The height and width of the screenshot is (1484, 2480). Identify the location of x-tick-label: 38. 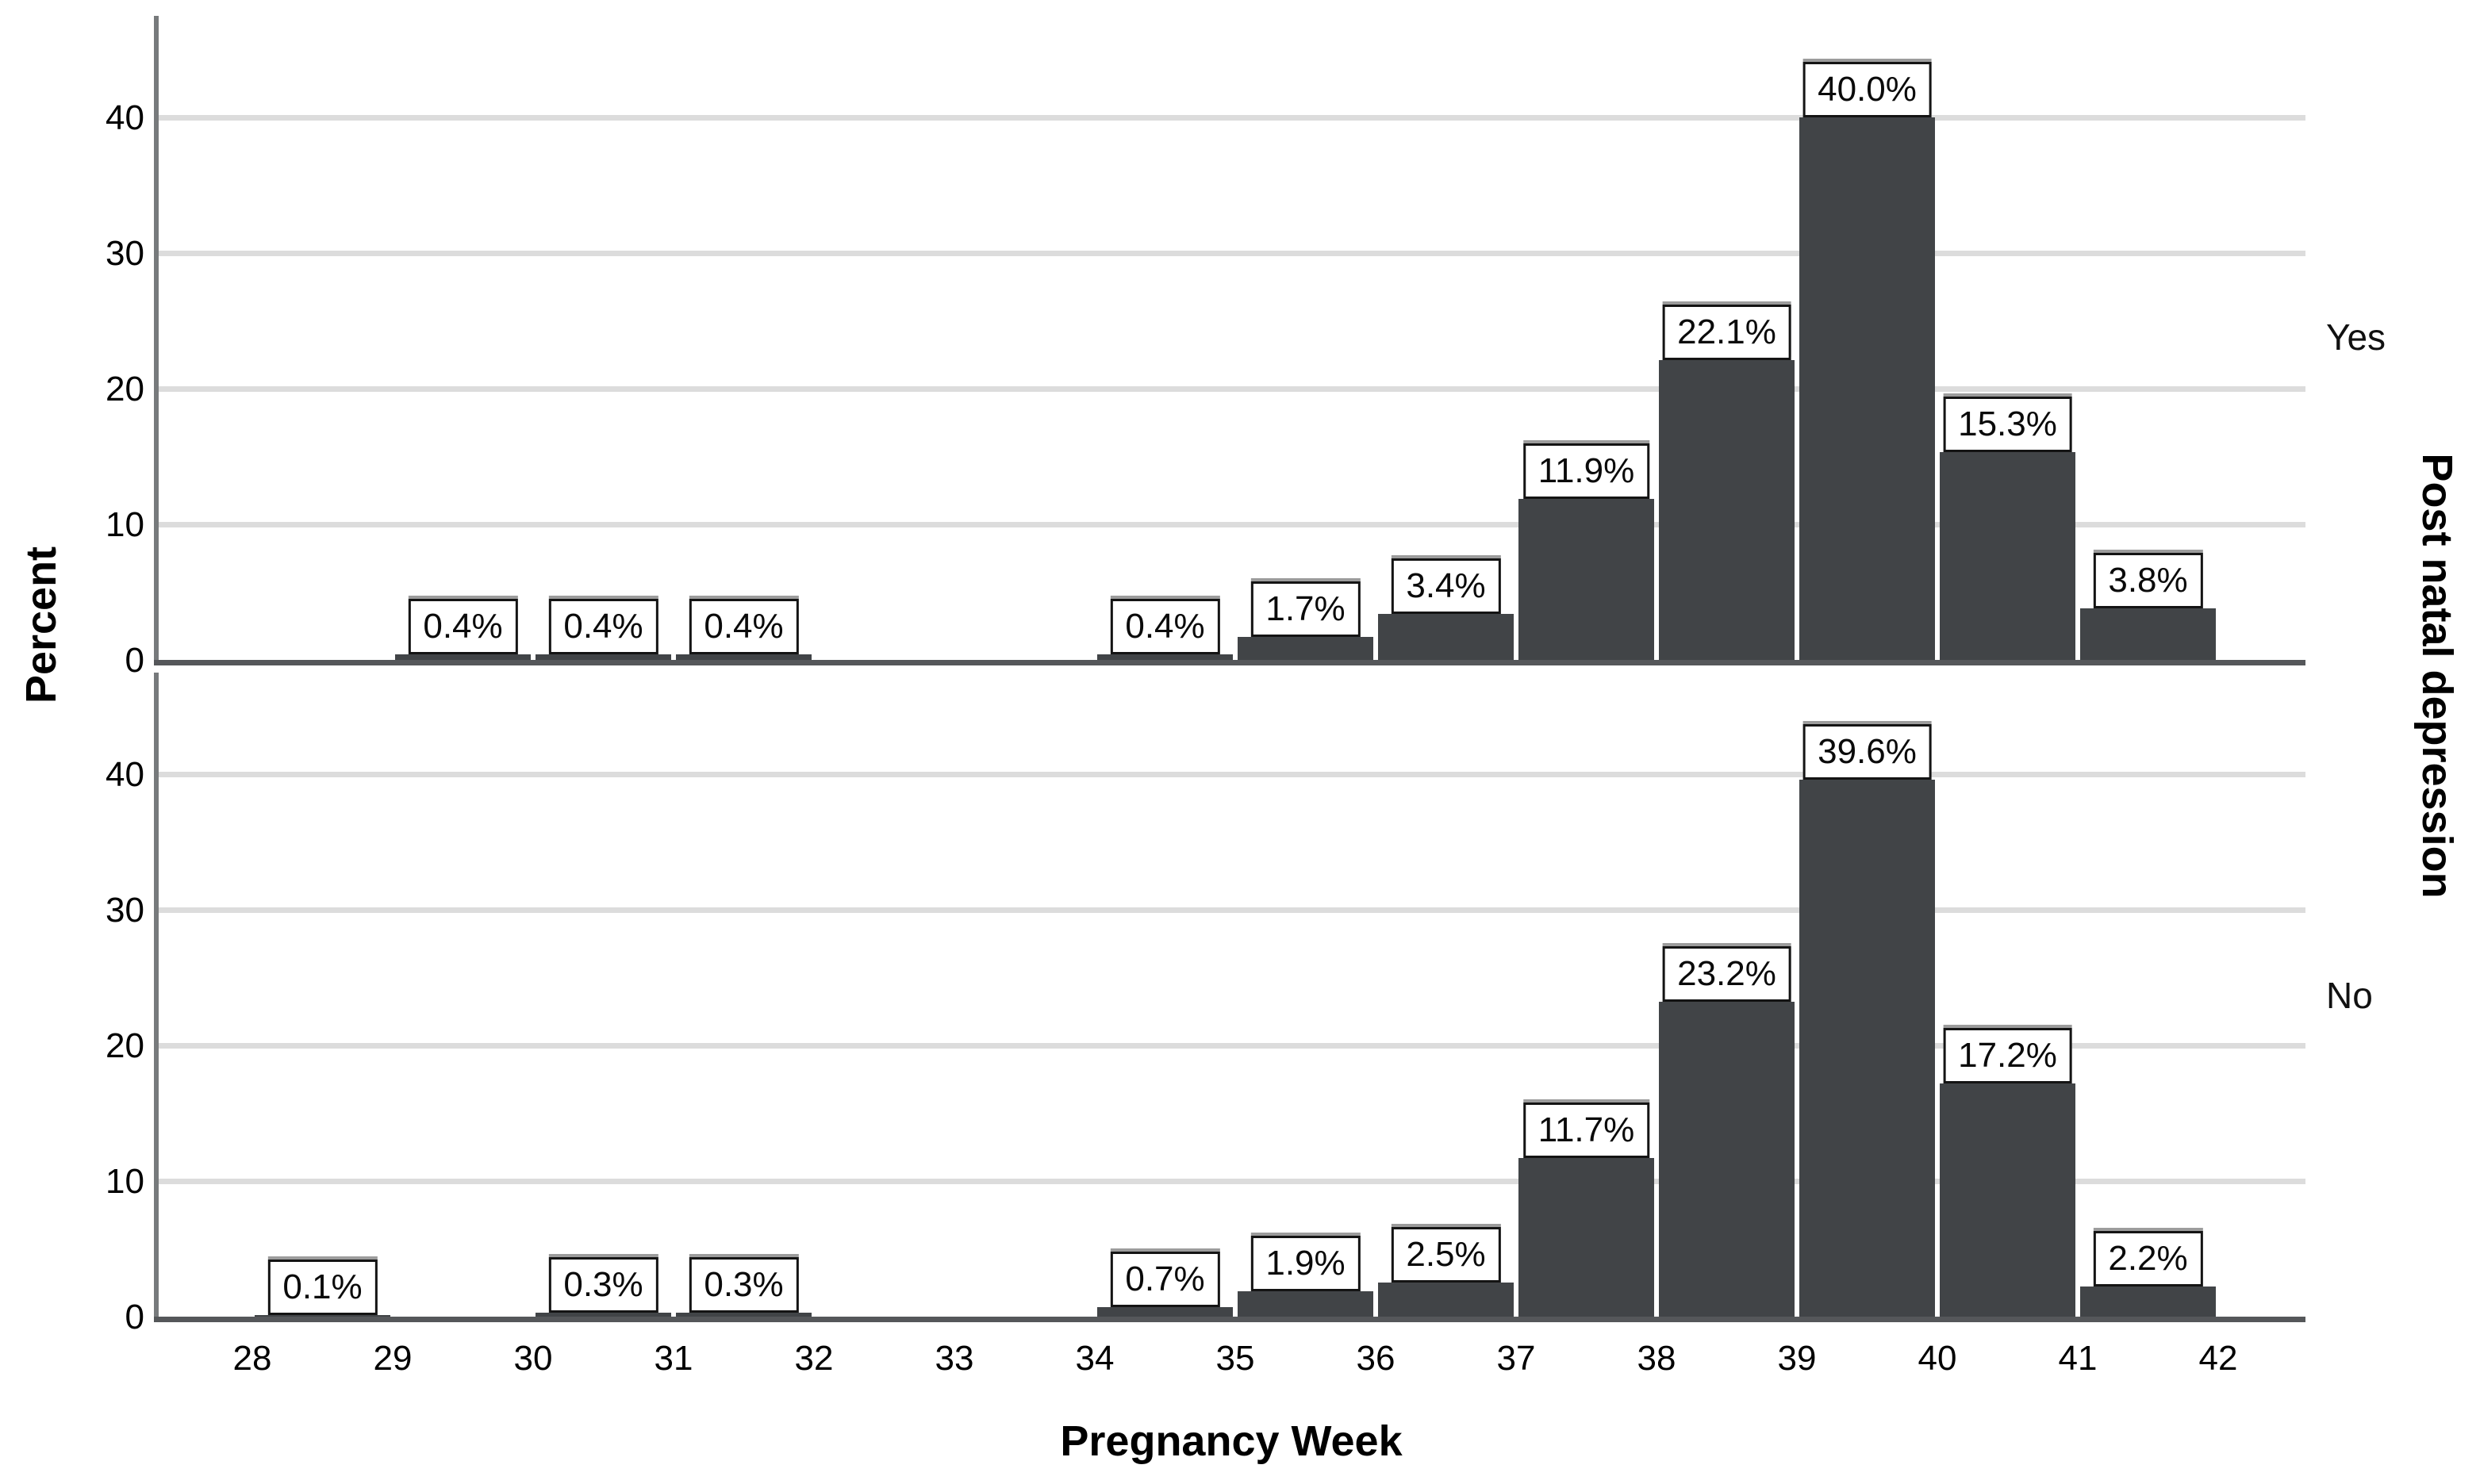
(1657, 1358).